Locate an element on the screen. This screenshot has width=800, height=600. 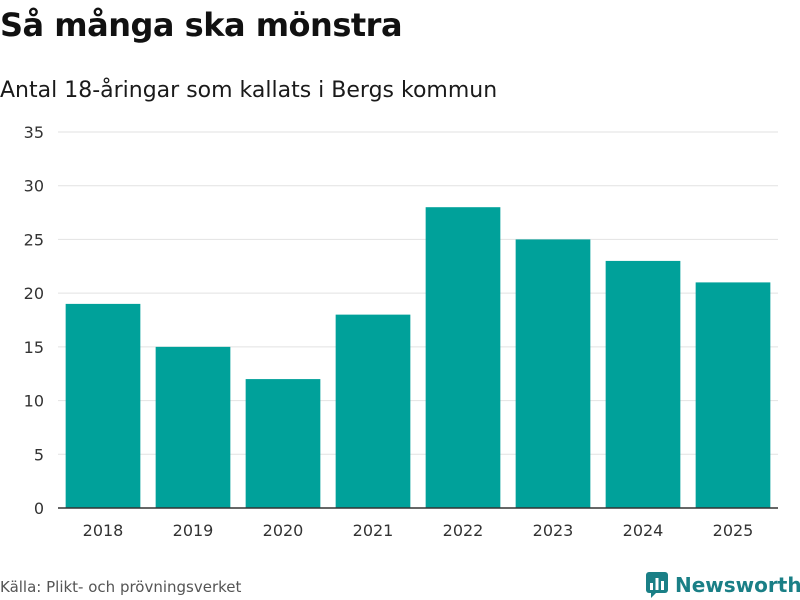
y-tick-label: 30 is located at coordinates (34, 186).